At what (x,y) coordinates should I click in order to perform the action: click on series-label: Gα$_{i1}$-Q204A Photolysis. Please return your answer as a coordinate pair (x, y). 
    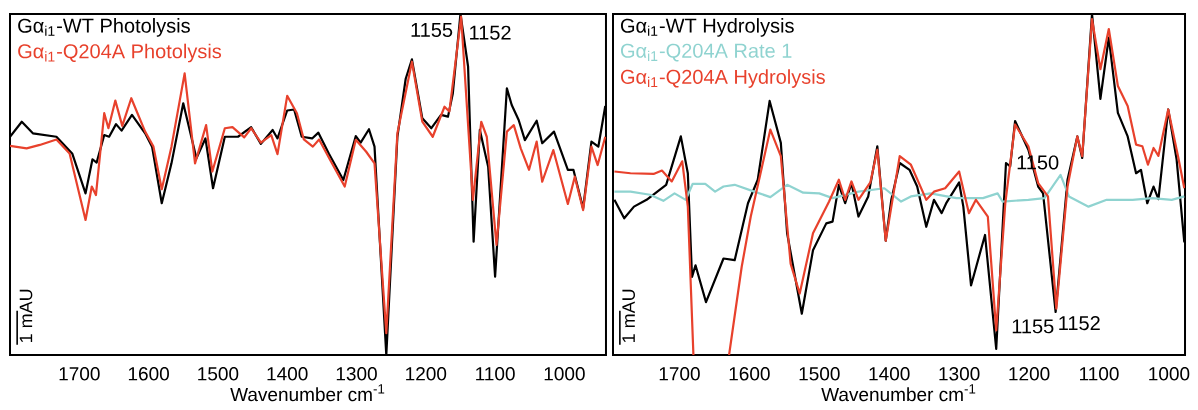
    Looking at the image, I should click on (120, 53).